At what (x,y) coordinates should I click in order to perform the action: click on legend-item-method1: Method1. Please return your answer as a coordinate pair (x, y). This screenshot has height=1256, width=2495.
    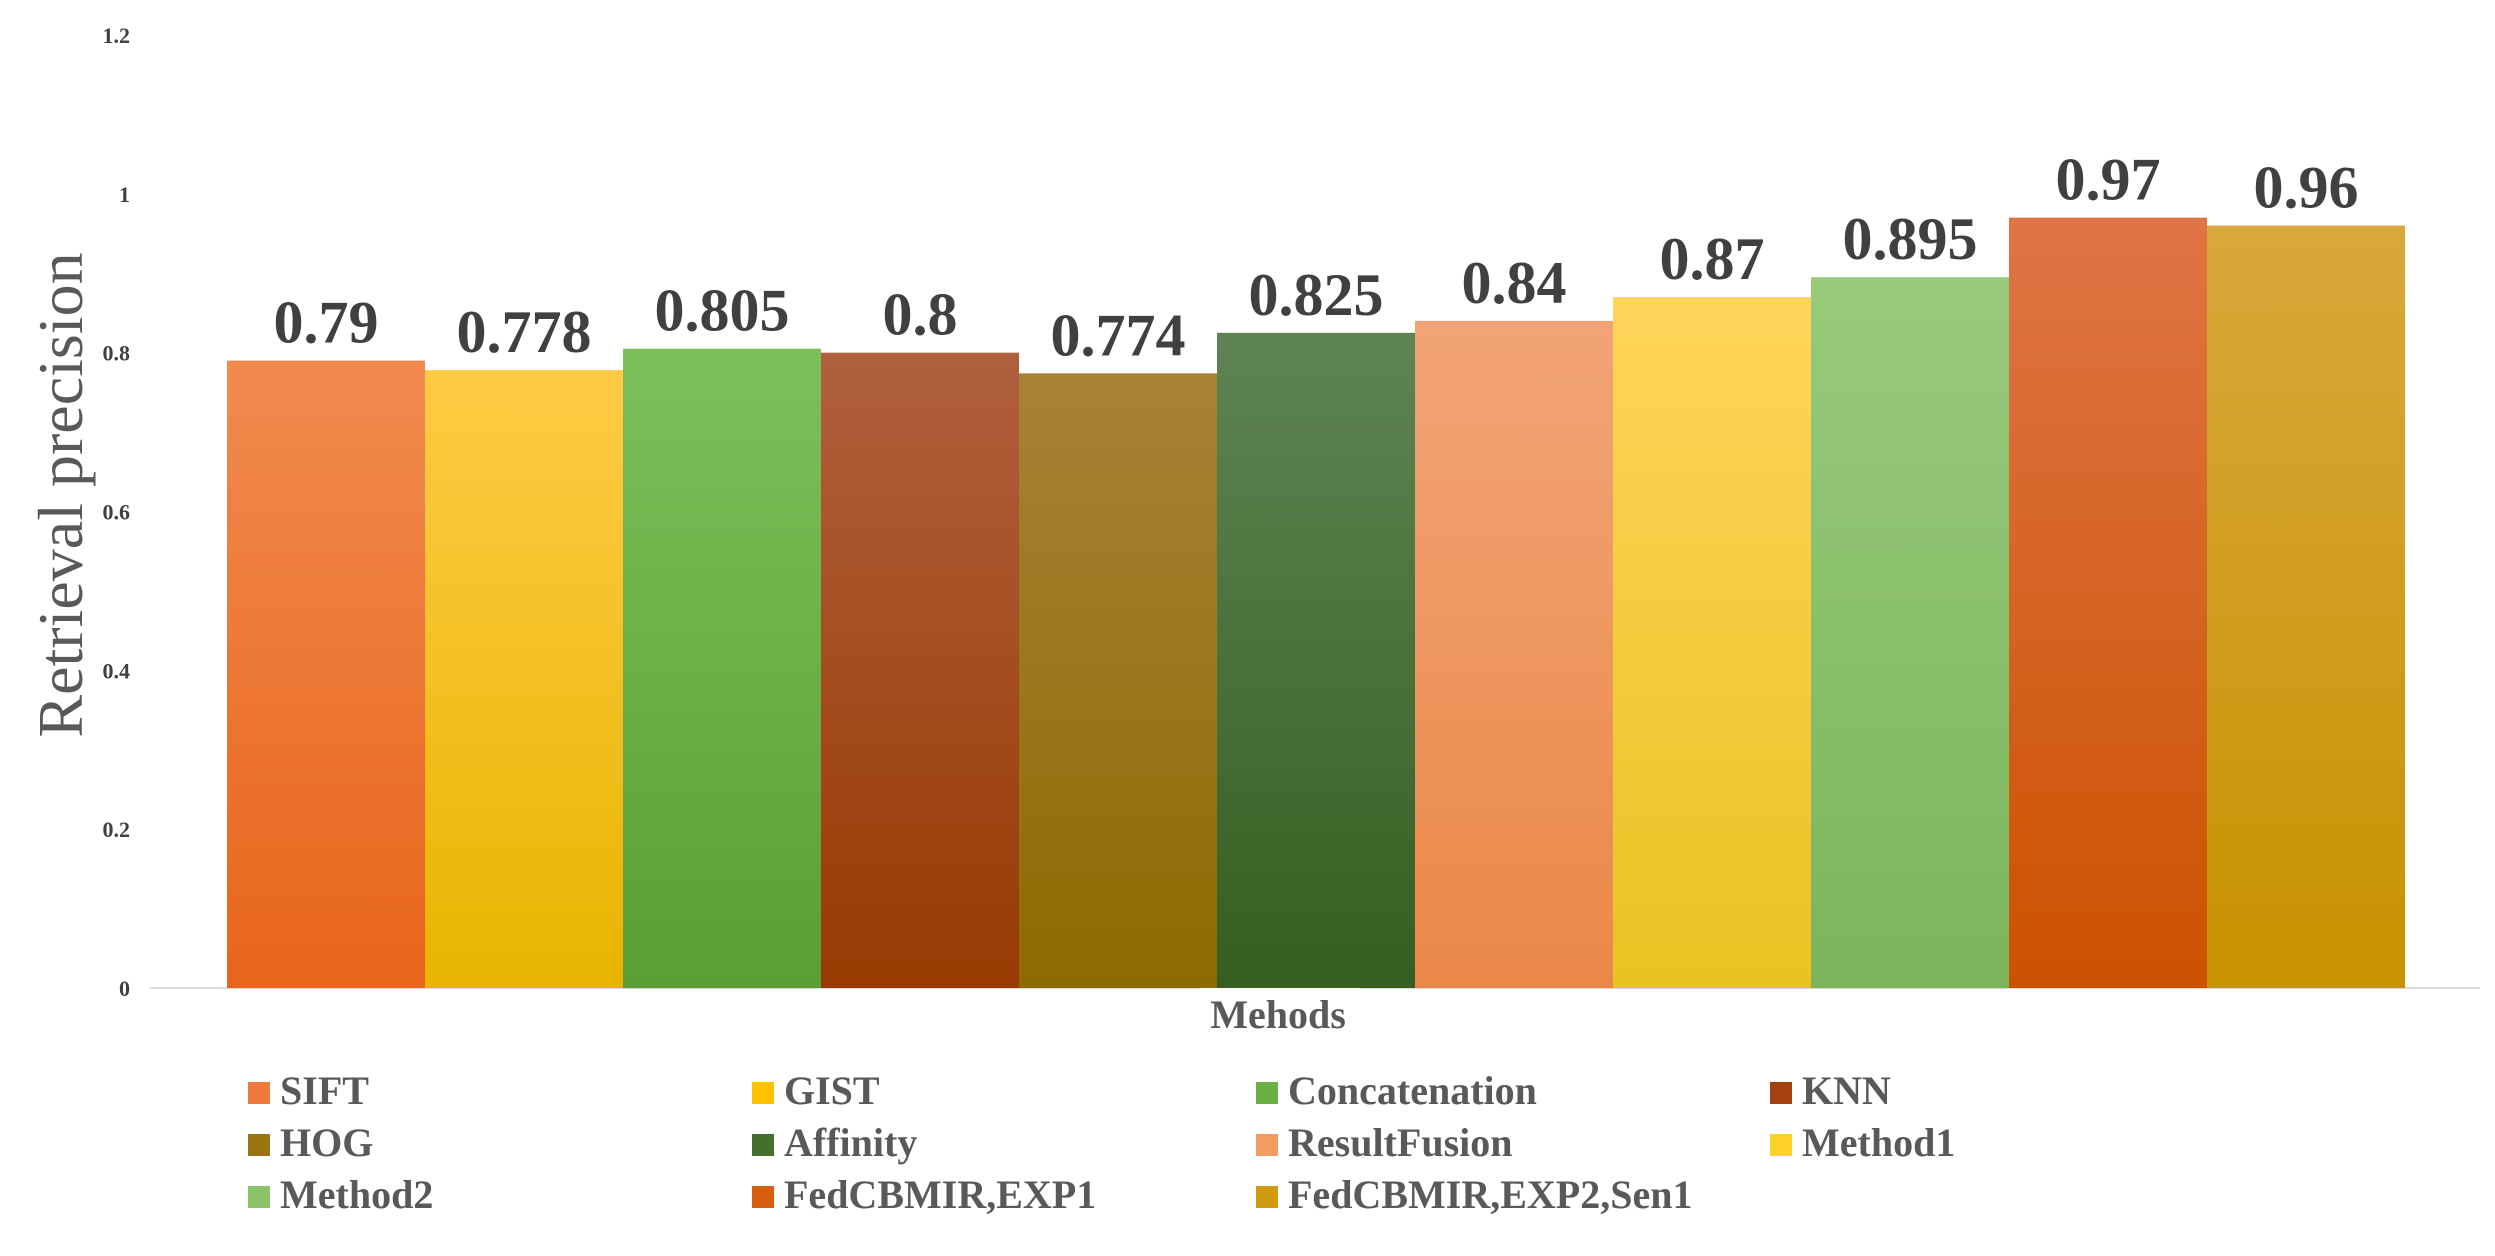
    Looking at the image, I should click on (1862, 1142).